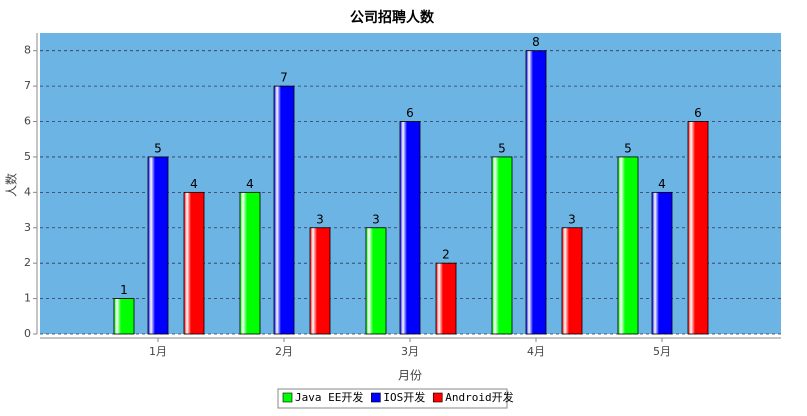 This screenshot has height=416, width=807. What do you see at coordinates (27, 298) in the screenshot?
I see `y-tick-label: 1` at bounding box center [27, 298].